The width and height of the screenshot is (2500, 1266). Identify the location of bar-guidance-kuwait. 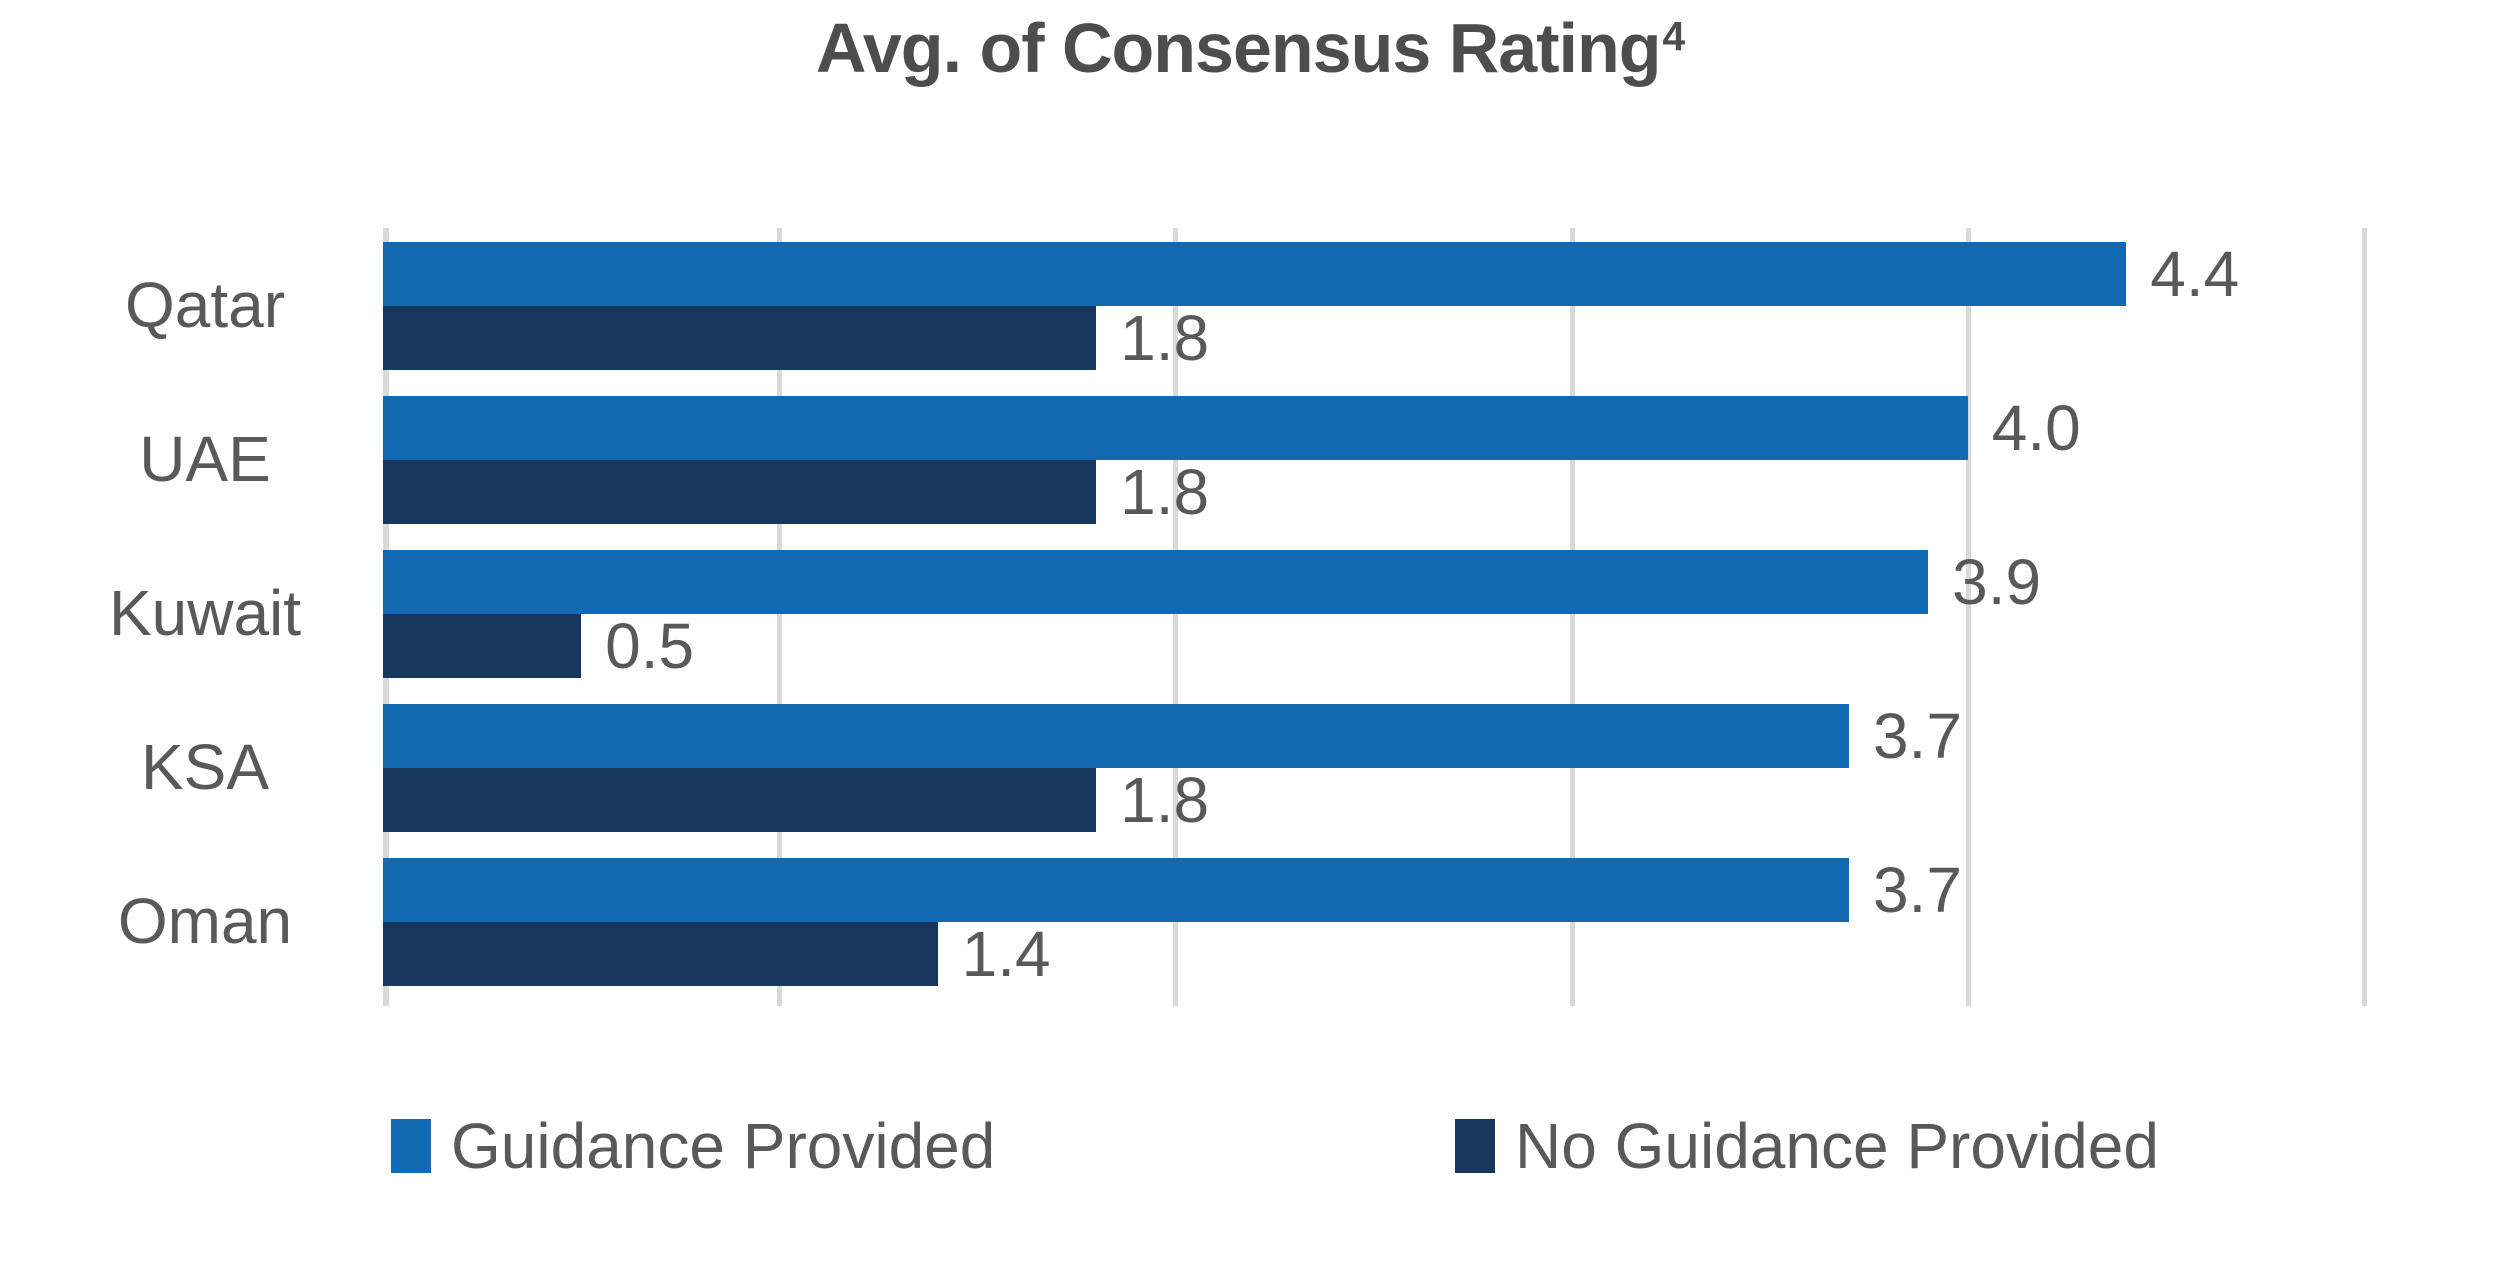
(1156, 582).